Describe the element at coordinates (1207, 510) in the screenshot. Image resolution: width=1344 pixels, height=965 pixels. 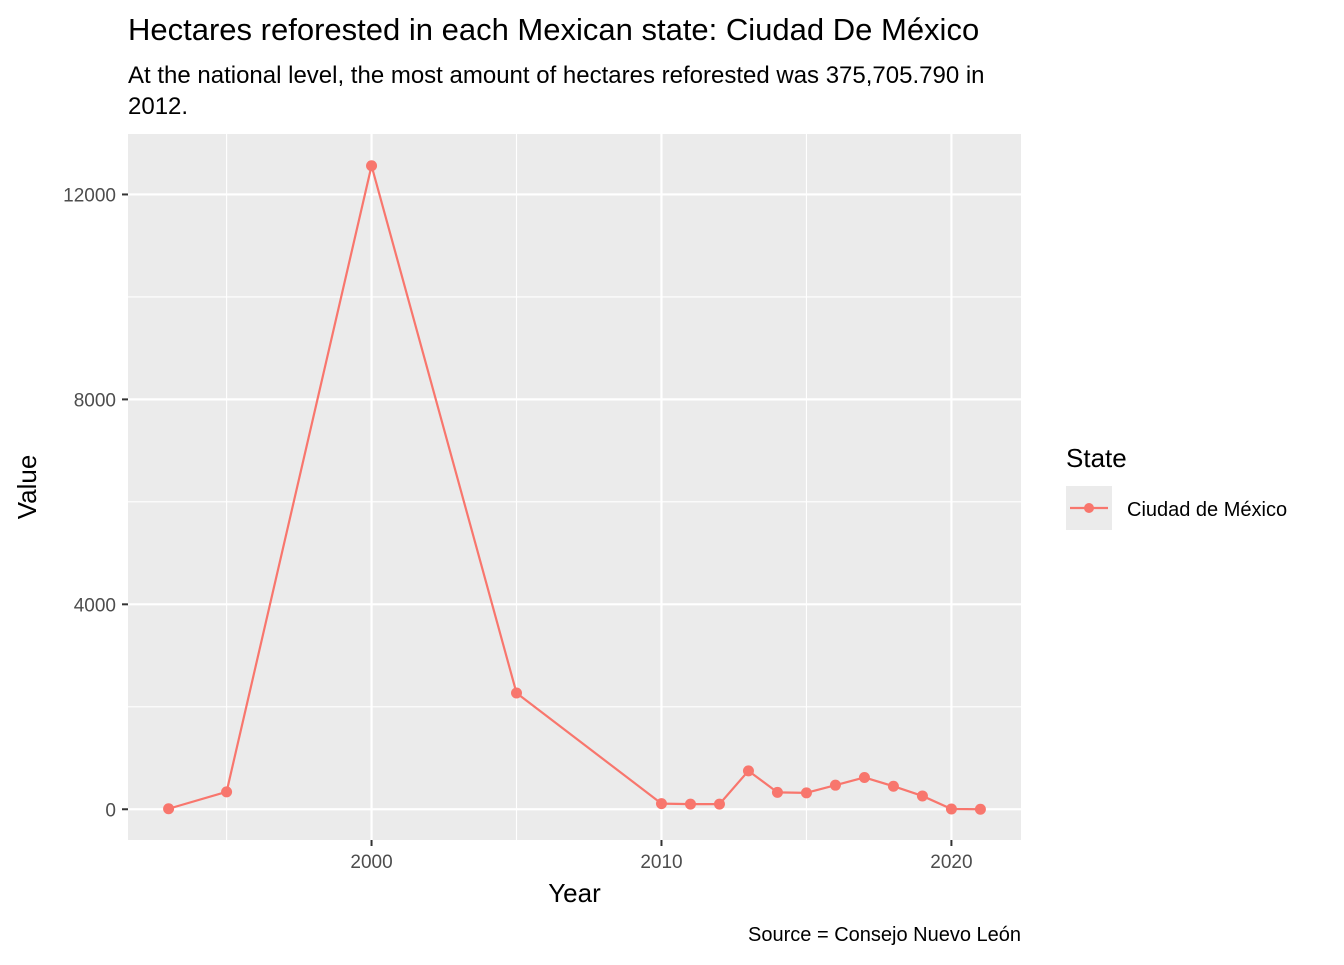
I see `legend-label: Ciudad de México` at that location.